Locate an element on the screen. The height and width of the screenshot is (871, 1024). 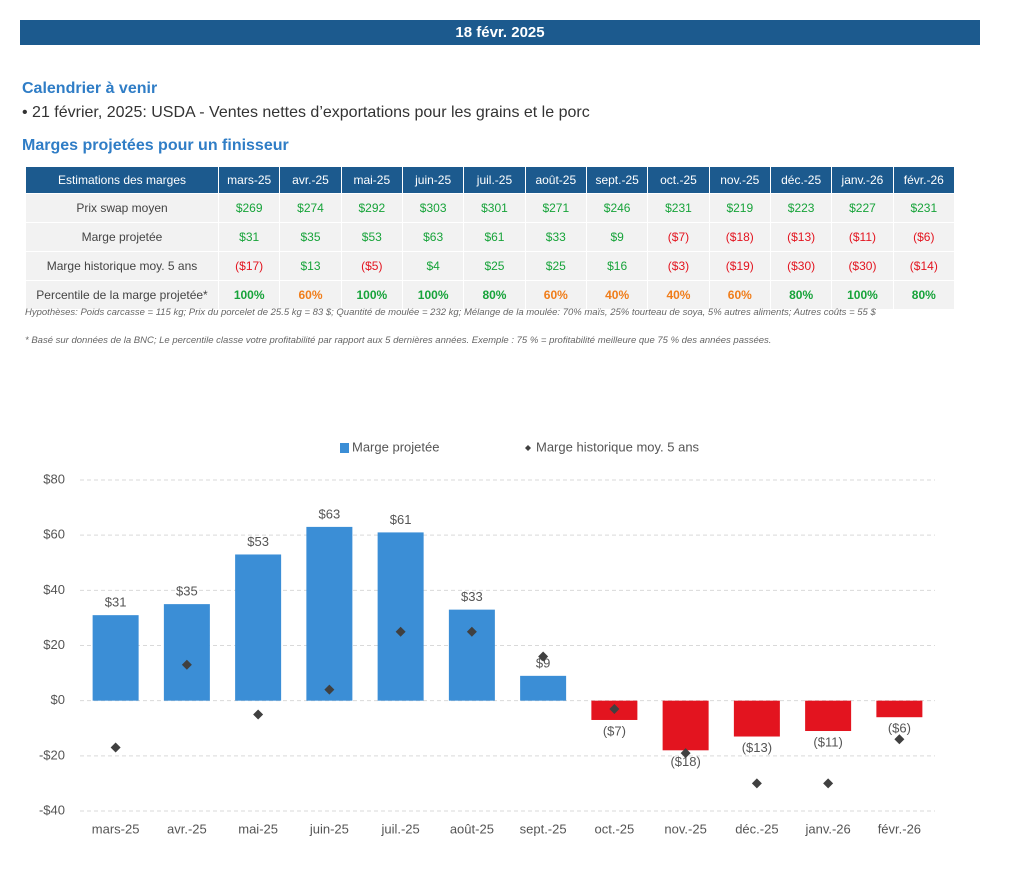
cell: ($14) is located at coordinates (924, 266).